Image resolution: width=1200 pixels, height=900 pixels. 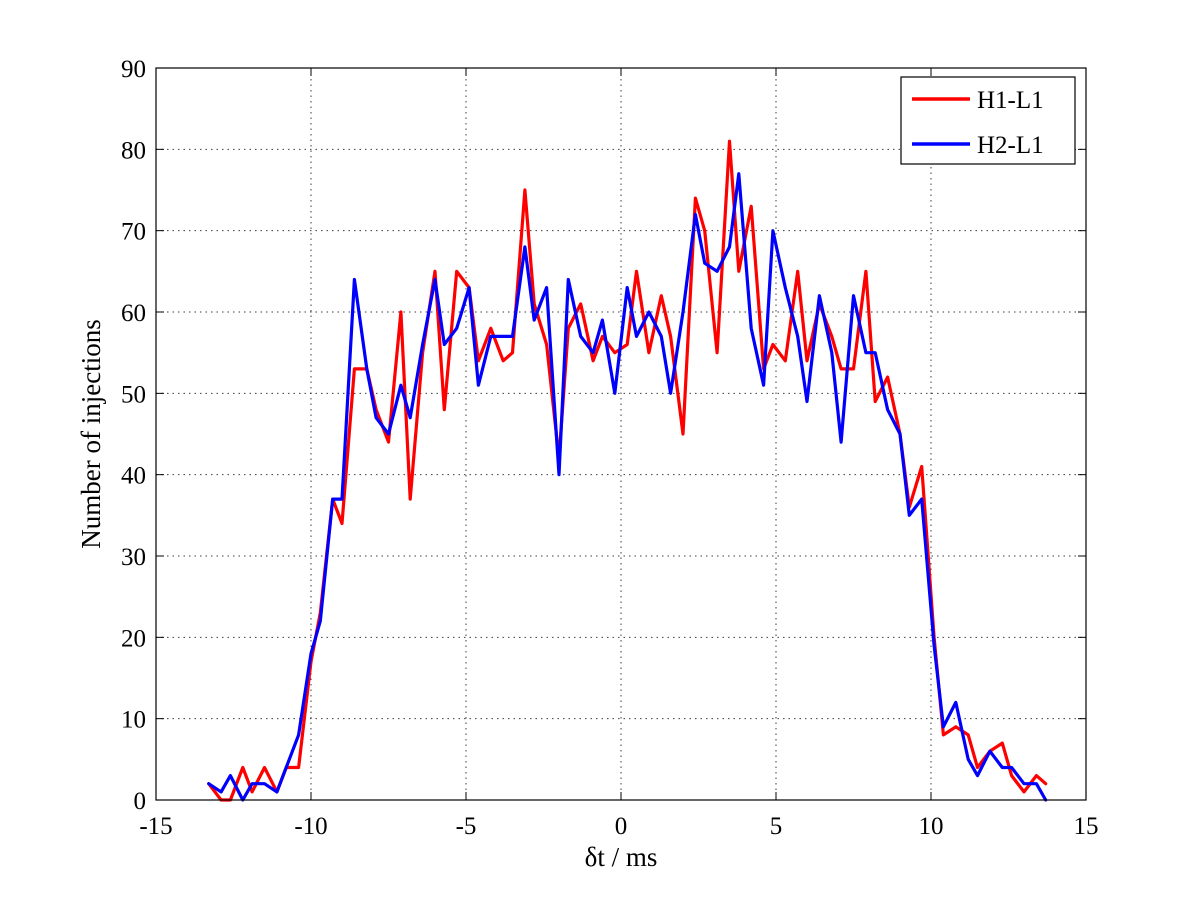 What do you see at coordinates (133, 69) in the screenshot?
I see `y-tick-label: 90` at bounding box center [133, 69].